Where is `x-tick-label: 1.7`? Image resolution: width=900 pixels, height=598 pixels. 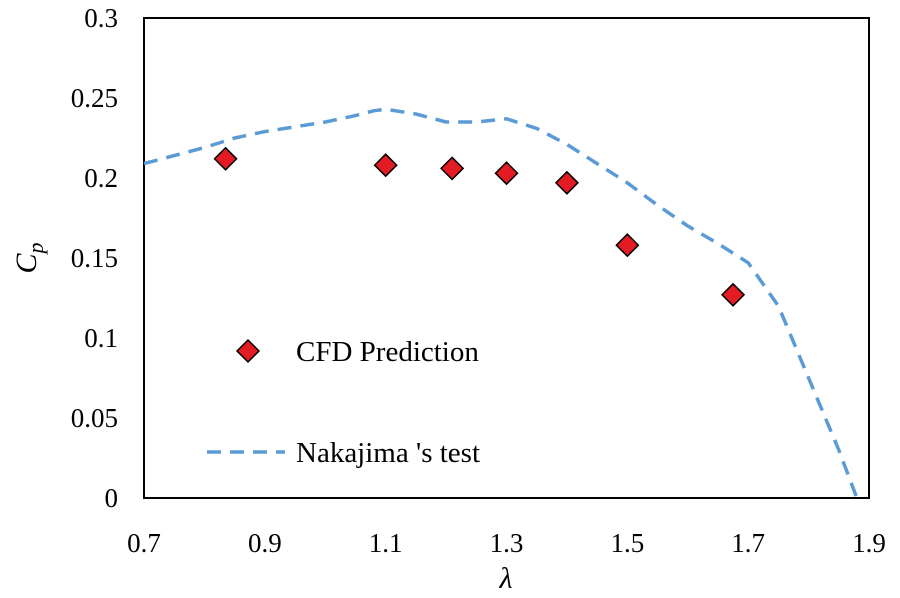 x-tick-label: 1.7 is located at coordinates (748, 543).